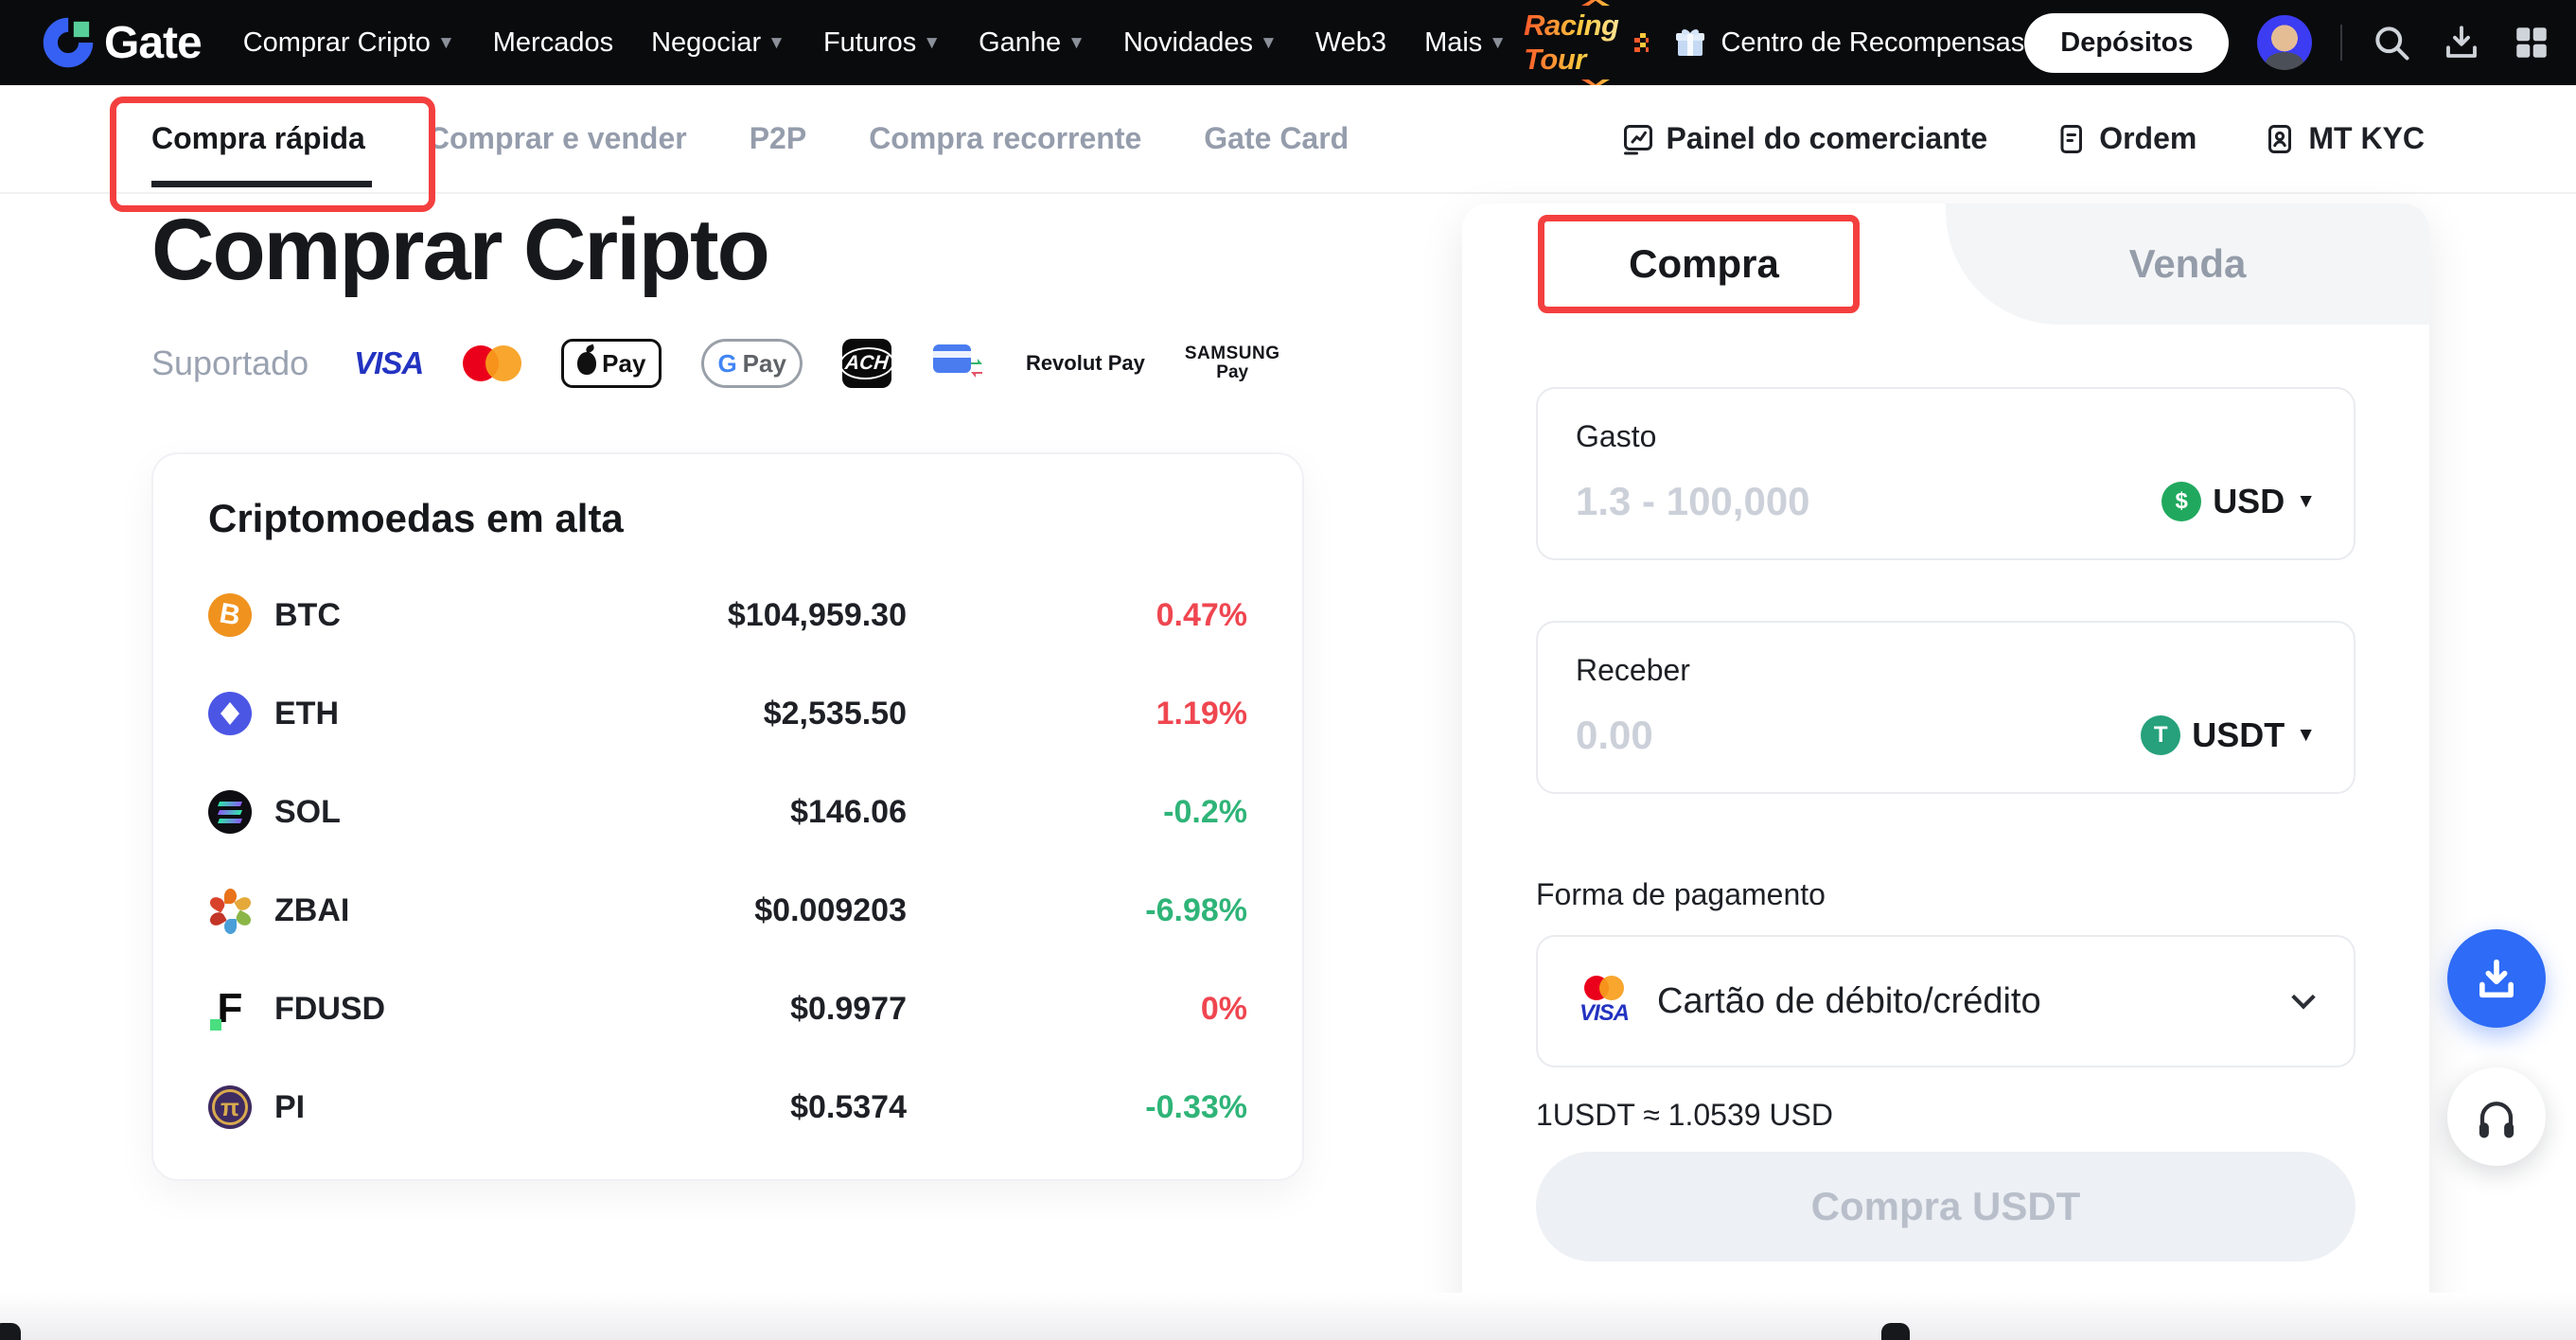 The image size is (2576, 1340). Describe the element at coordinates (557, 138) in the screenshot. I see `tab-comprar-e-vender: Comprar e vender` at that location.